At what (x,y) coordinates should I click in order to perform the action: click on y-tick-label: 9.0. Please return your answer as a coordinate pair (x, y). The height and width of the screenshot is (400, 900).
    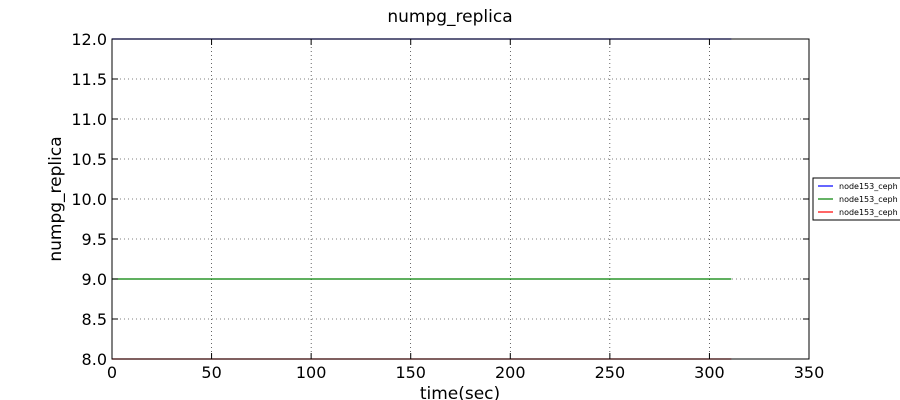
    Looking at the image, I should click on (94, 279).